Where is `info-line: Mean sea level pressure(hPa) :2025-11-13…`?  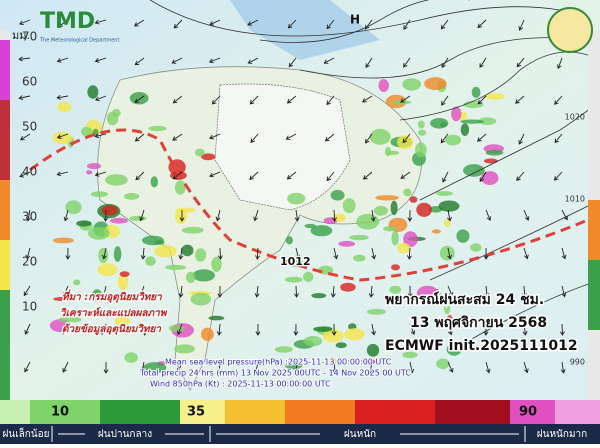
info-line: Mean sea level pressure(hPa) :2025-11-13… is located at coordinates (278, 362).